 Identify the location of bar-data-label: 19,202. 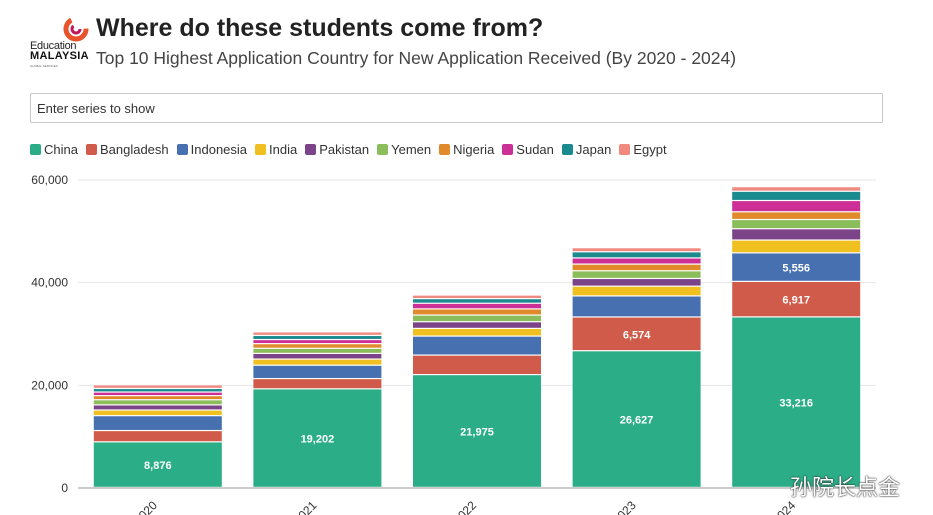
(318, 440).